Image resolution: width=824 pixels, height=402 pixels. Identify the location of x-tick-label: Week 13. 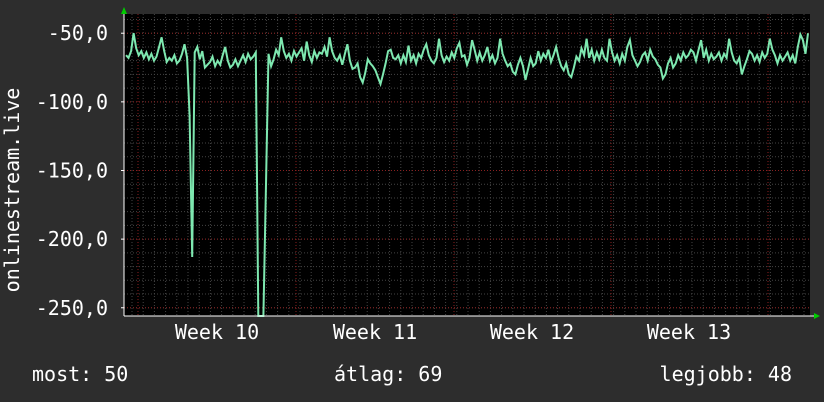
(689, 332).